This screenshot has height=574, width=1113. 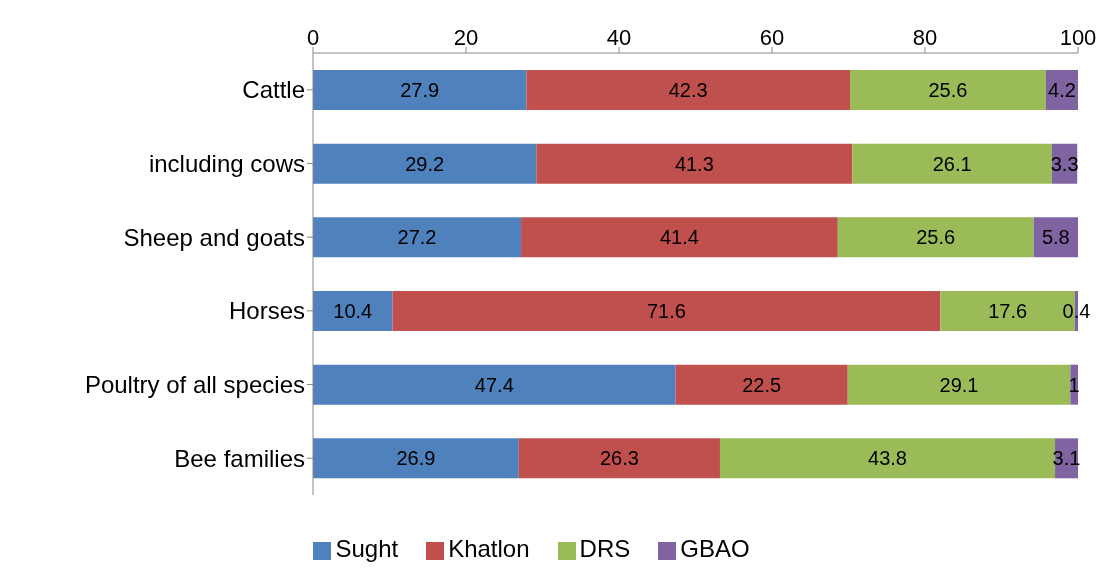 I want to click on legend-label: GBAO, so click(x=715, y=548).